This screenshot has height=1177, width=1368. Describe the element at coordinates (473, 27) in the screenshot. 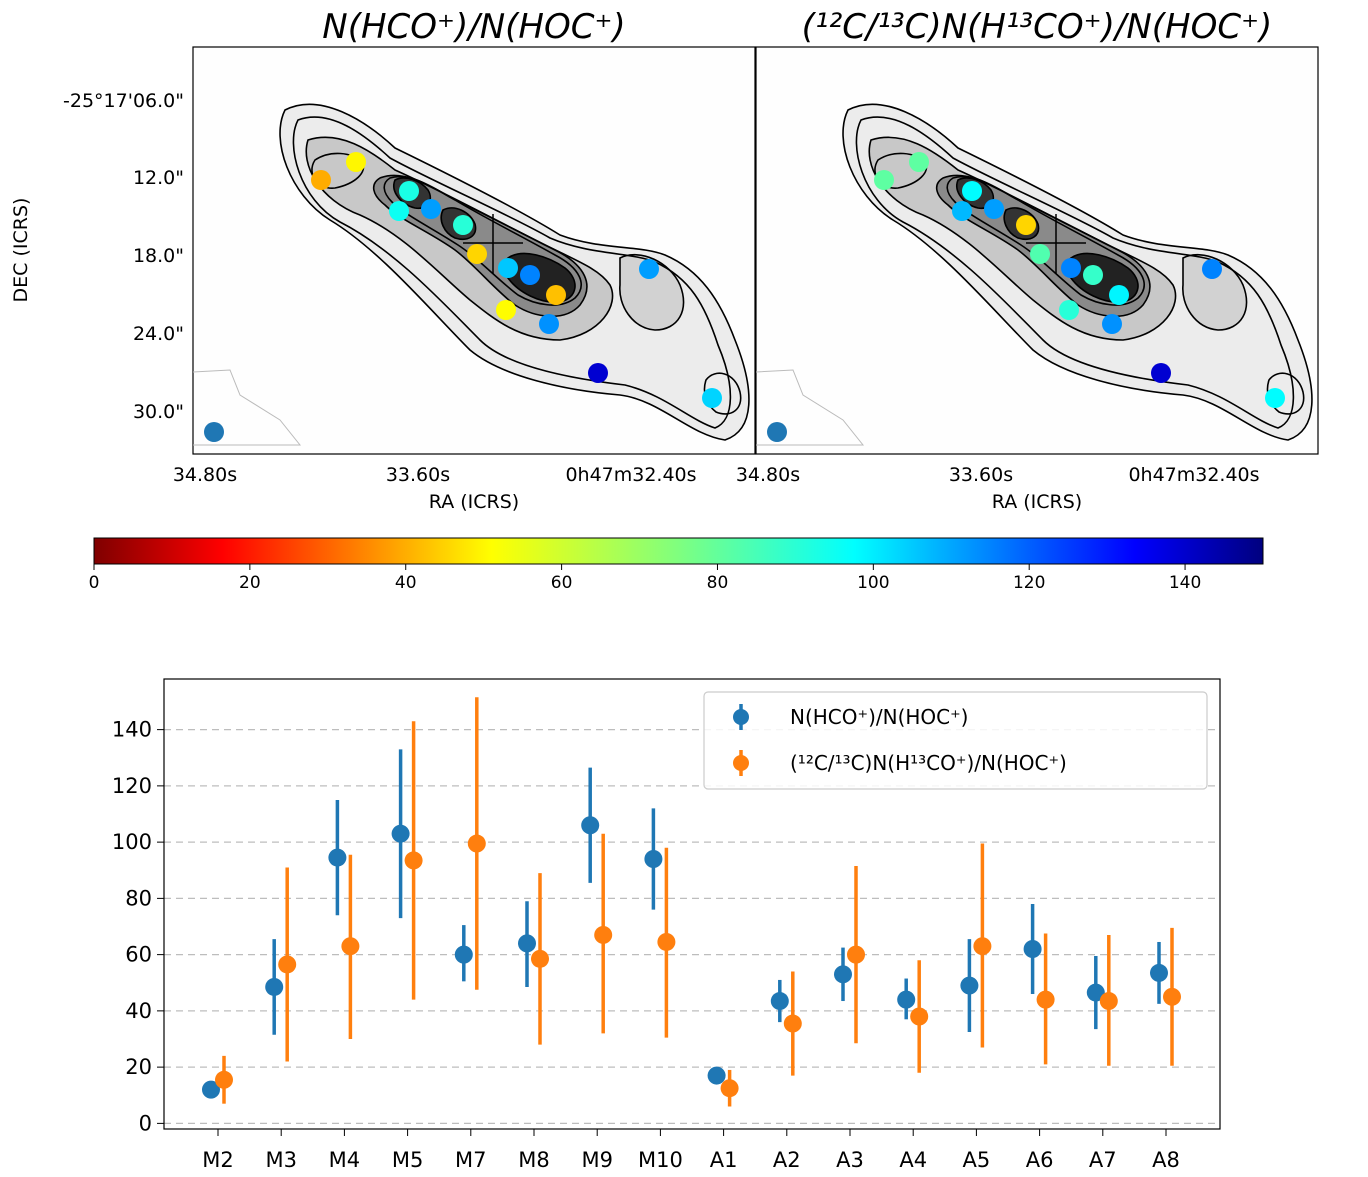

I see `map-title: N(HCO⁺)/N(HOC⁺)` at that location.